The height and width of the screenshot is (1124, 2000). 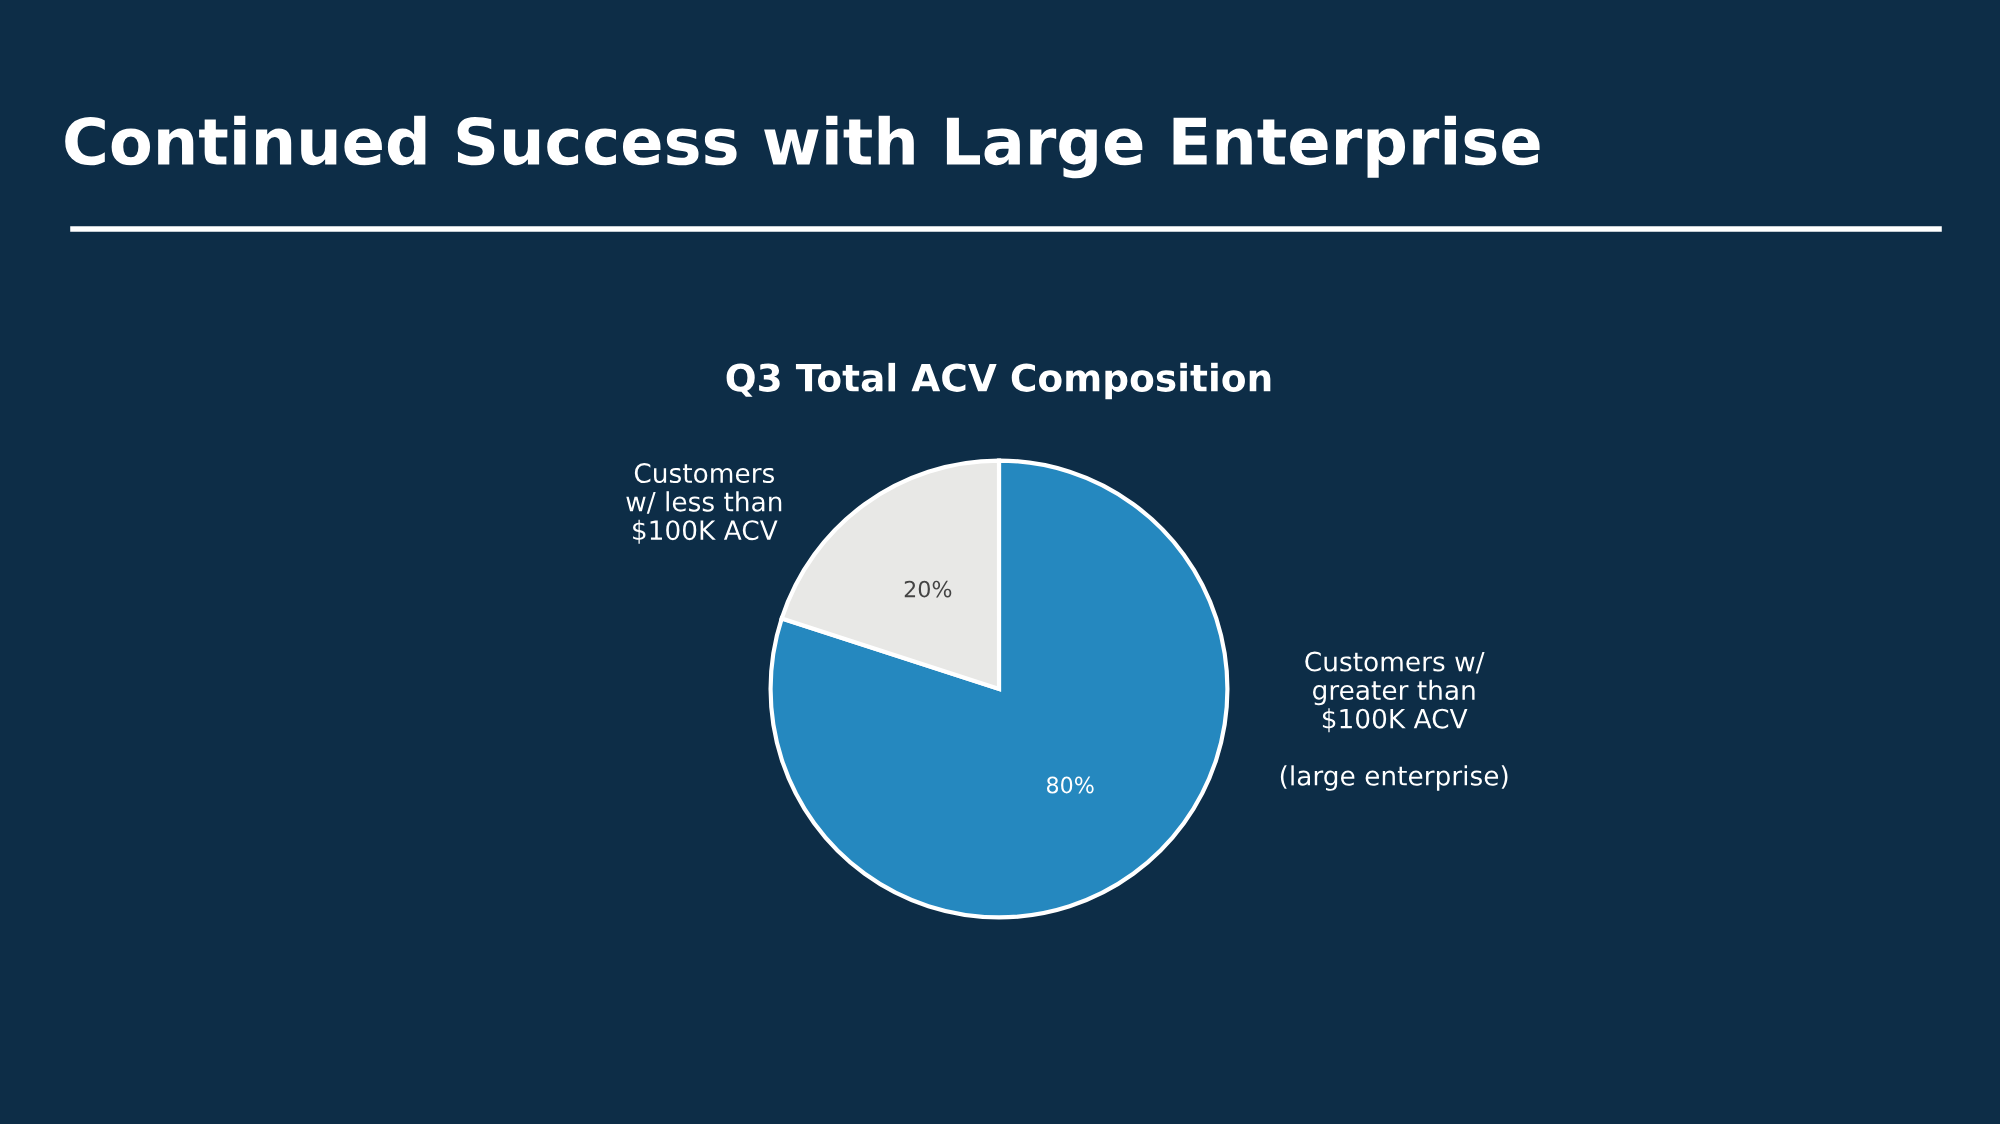 I want to click on data-label: 80%, so click(x=1070, y=785).